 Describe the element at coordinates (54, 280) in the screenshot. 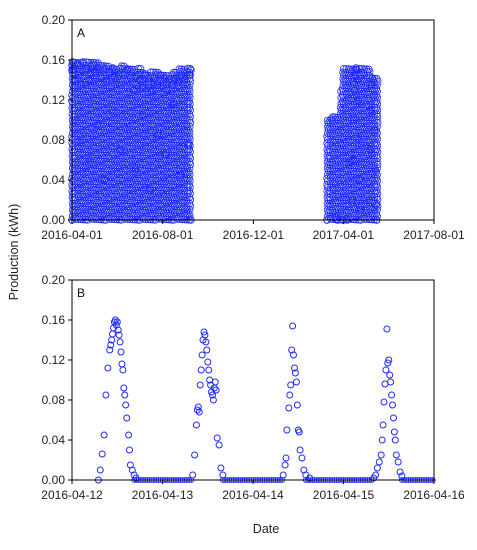

I see `panel-b-y-tick-label: 0.20` at that location.